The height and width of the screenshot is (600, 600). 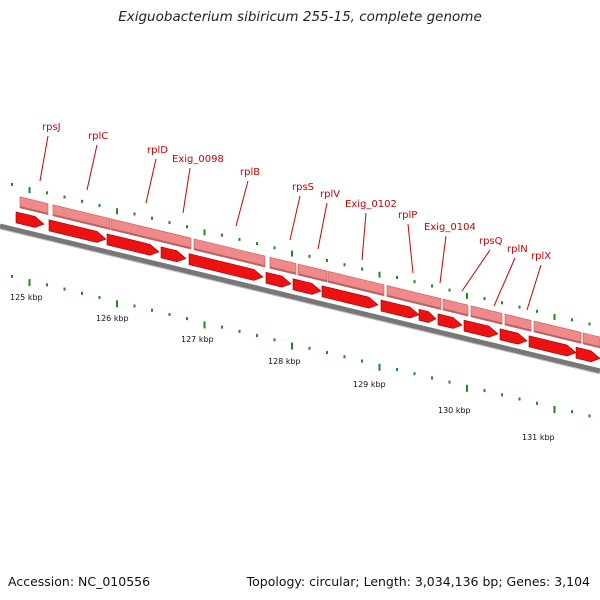 I want to click on axis-label-131kbp: 131 kbp, so click(x=538, y=437).